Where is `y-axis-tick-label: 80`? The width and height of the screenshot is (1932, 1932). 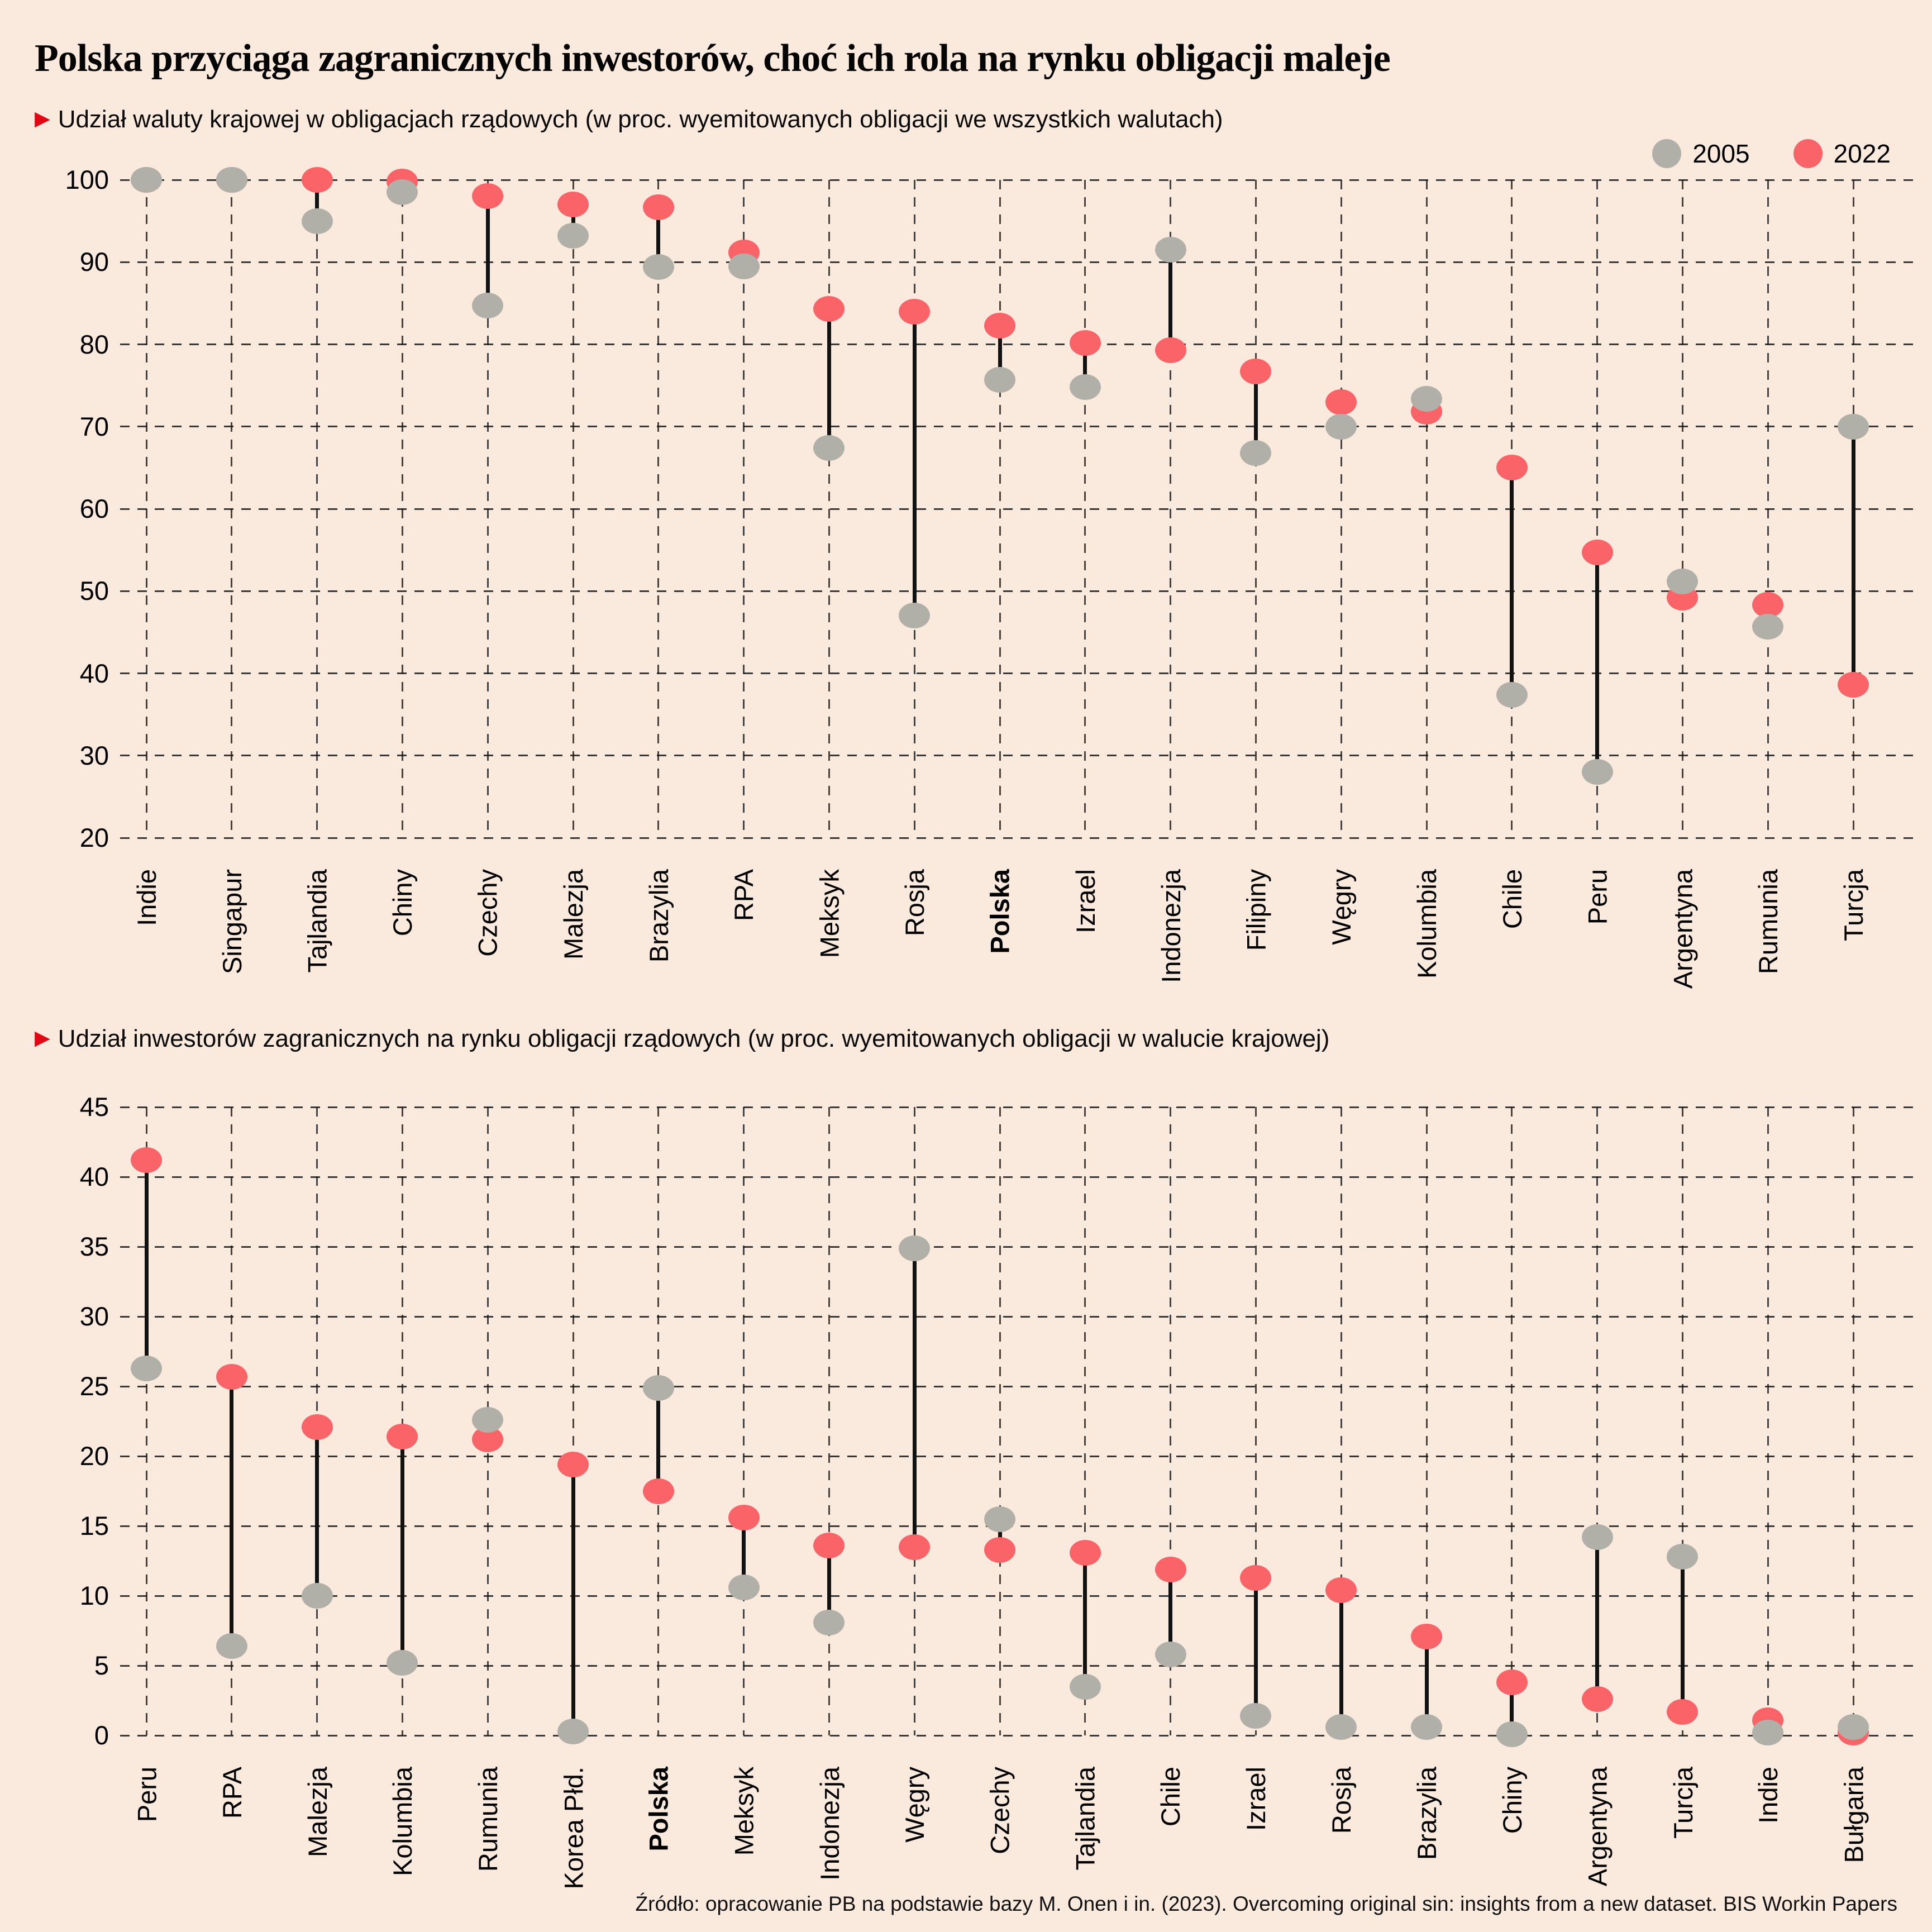 y-axis-tick-label: 80 is located at coordinates (94, 344).